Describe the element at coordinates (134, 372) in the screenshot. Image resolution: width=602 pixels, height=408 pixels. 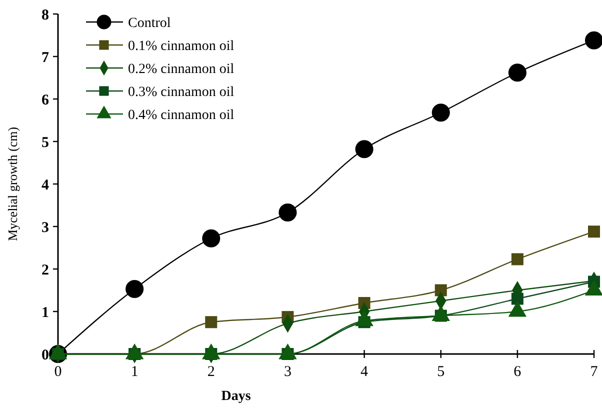
I see `x-tick-label: 1` at that location.